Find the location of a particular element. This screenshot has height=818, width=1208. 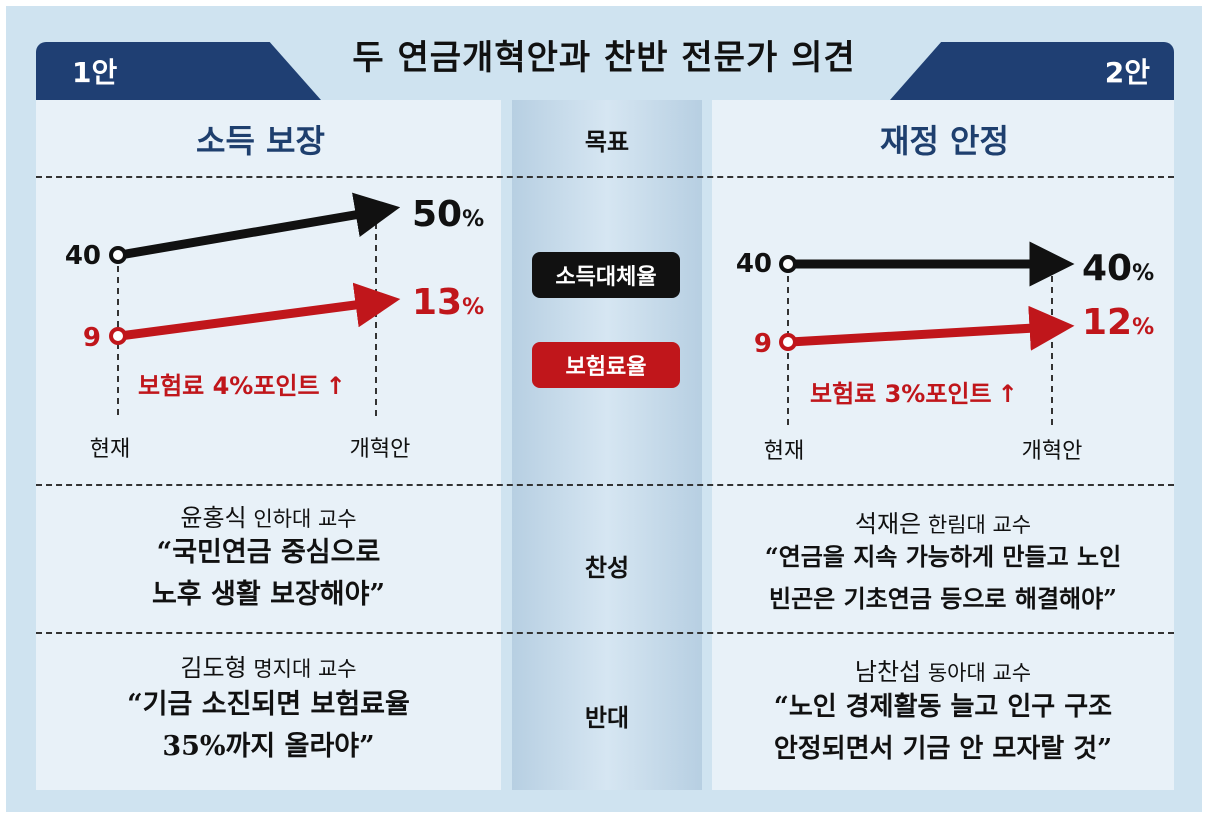

plan1-pro-affiliation: 인하대 교수 is located at coordinates (305, 519).